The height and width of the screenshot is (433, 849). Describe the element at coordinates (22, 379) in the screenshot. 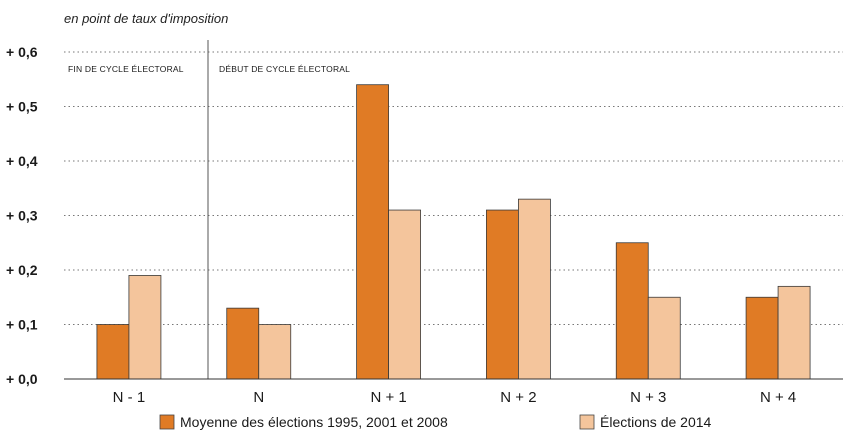

I see `y-tick-label: + 0,0` at that location.